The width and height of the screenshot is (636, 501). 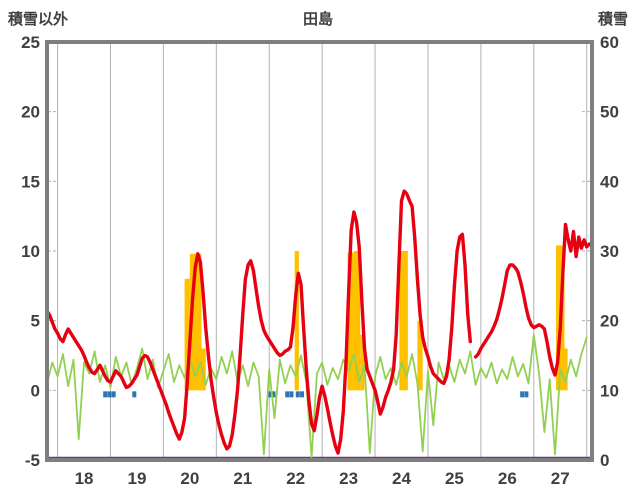 What do you see at coordinates (560, 478) in the screenshot?
I see `svg-text: 27` at bounding box center [560, 478].